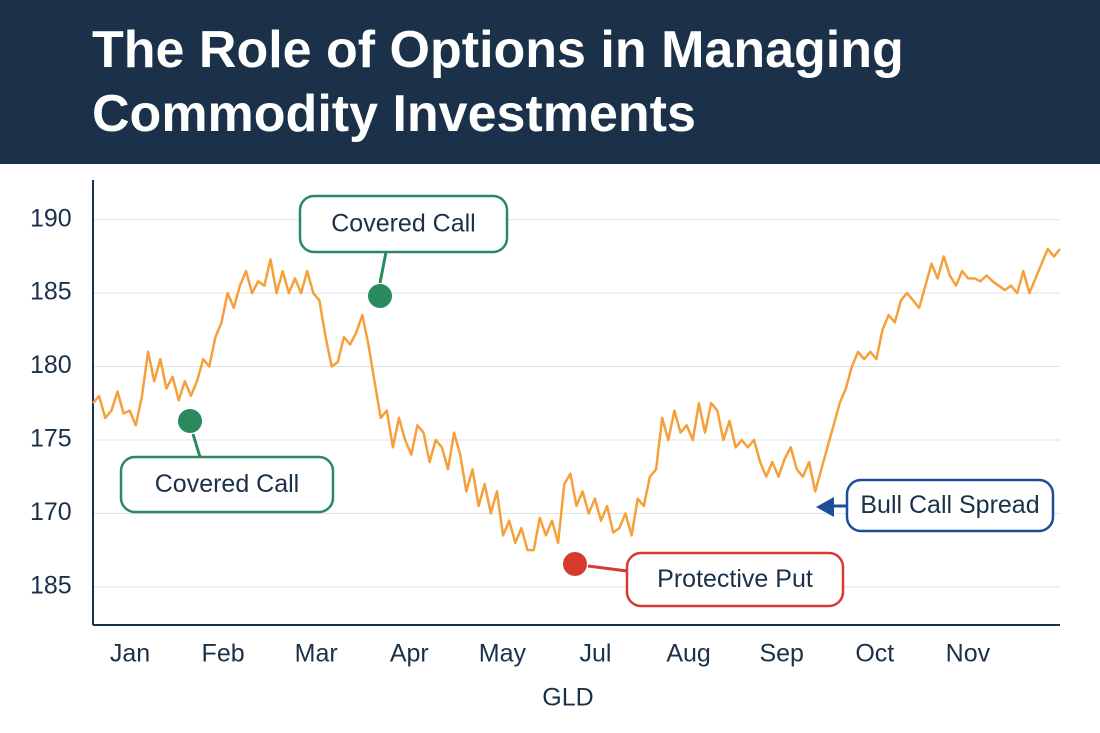 This screenshot has width=1100, height=733. What do you see at coordinates (51, 365) in the screenshot?
I see `y-tick-label: 180` at bounding box center [51, 365].